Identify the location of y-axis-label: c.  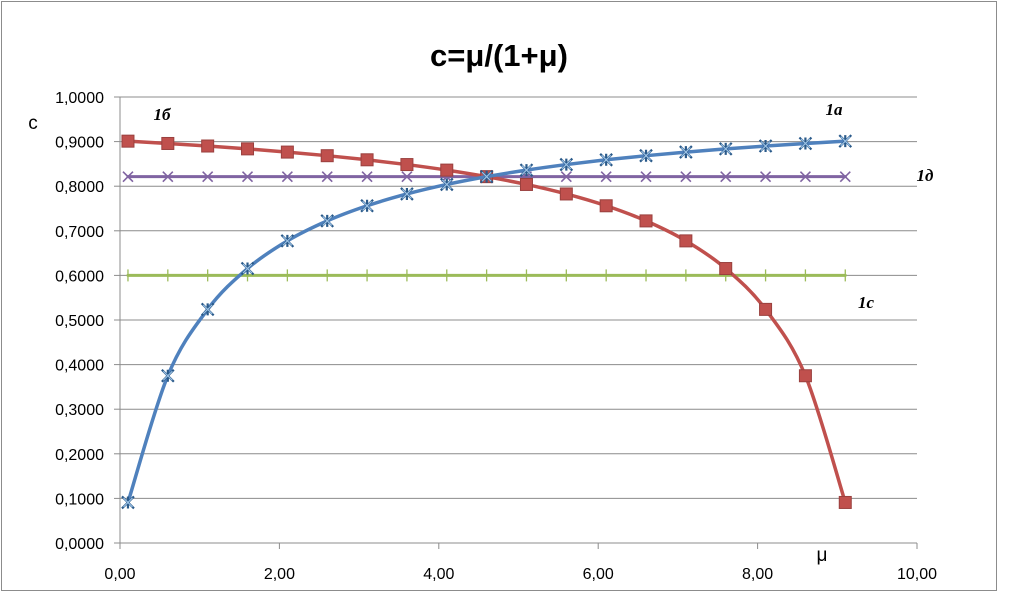
(33, 123).